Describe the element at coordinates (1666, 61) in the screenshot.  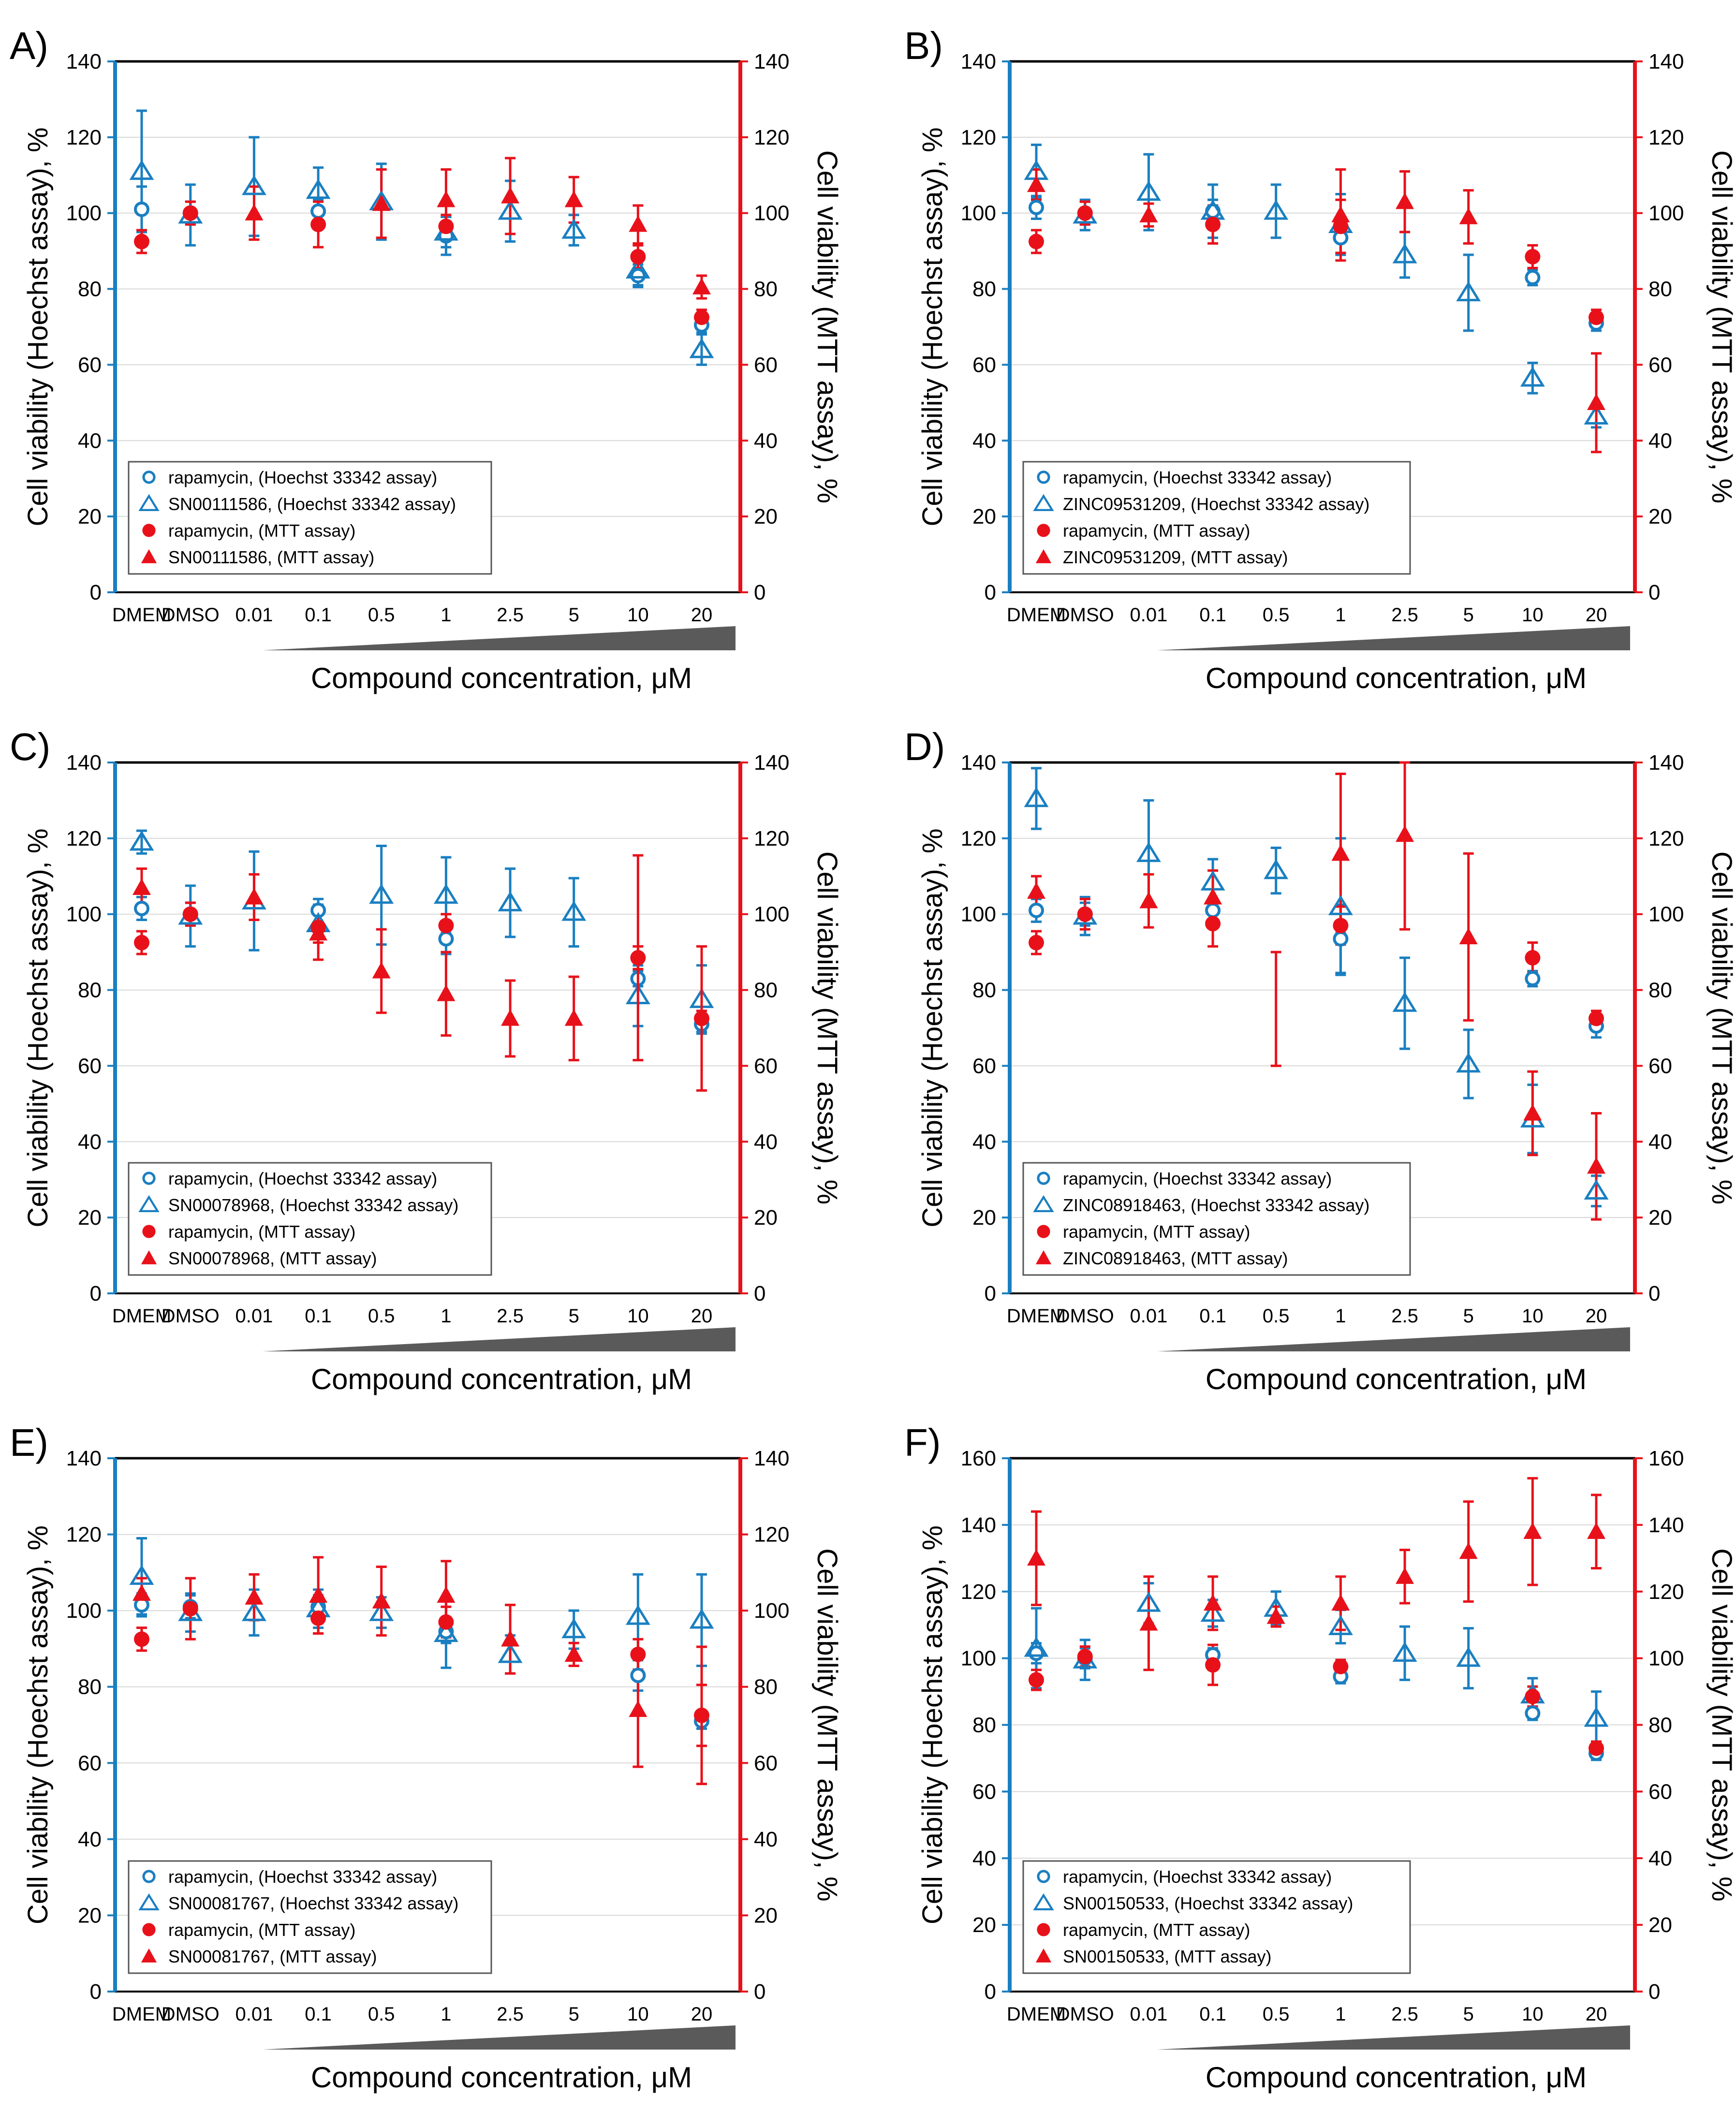
I see `right-tick-label: 140` at that location.